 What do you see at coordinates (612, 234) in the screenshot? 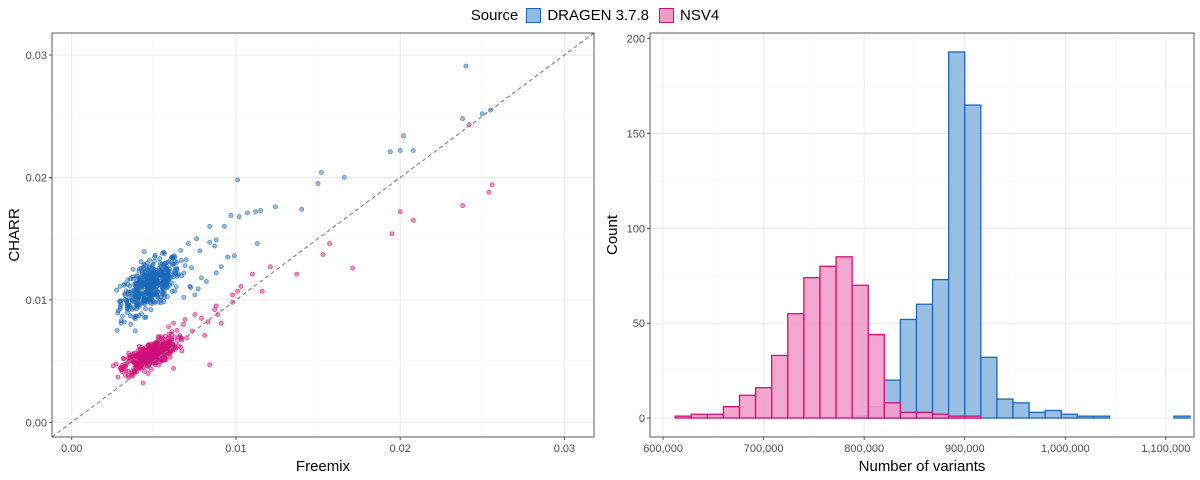
I see `y-axis-title: Count` at bounding box center [612, 234].